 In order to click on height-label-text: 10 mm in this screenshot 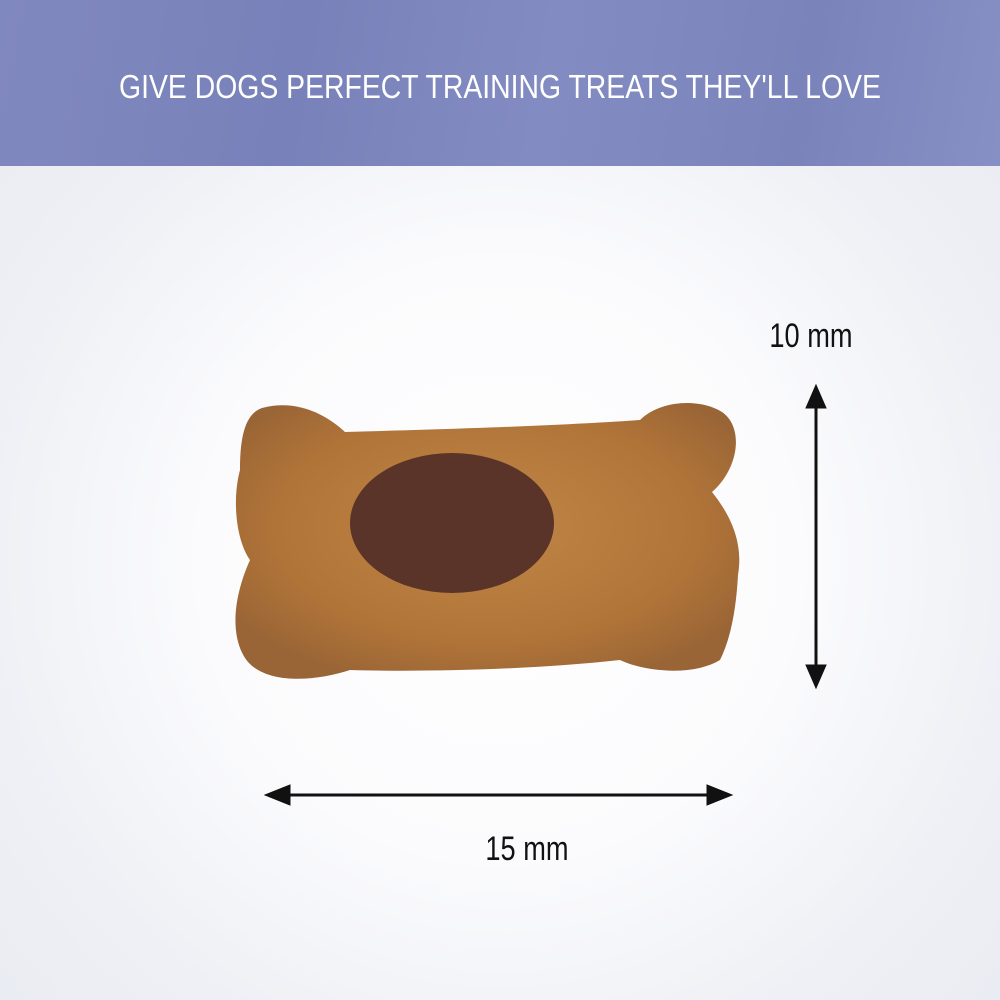, I will do `click(811, 336)`.